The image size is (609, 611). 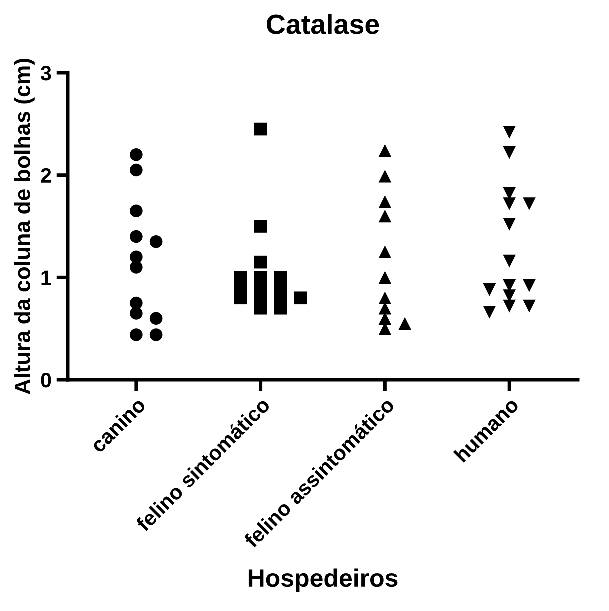 I want to click on y-tick-label: 3, so click(x=46, y=73).